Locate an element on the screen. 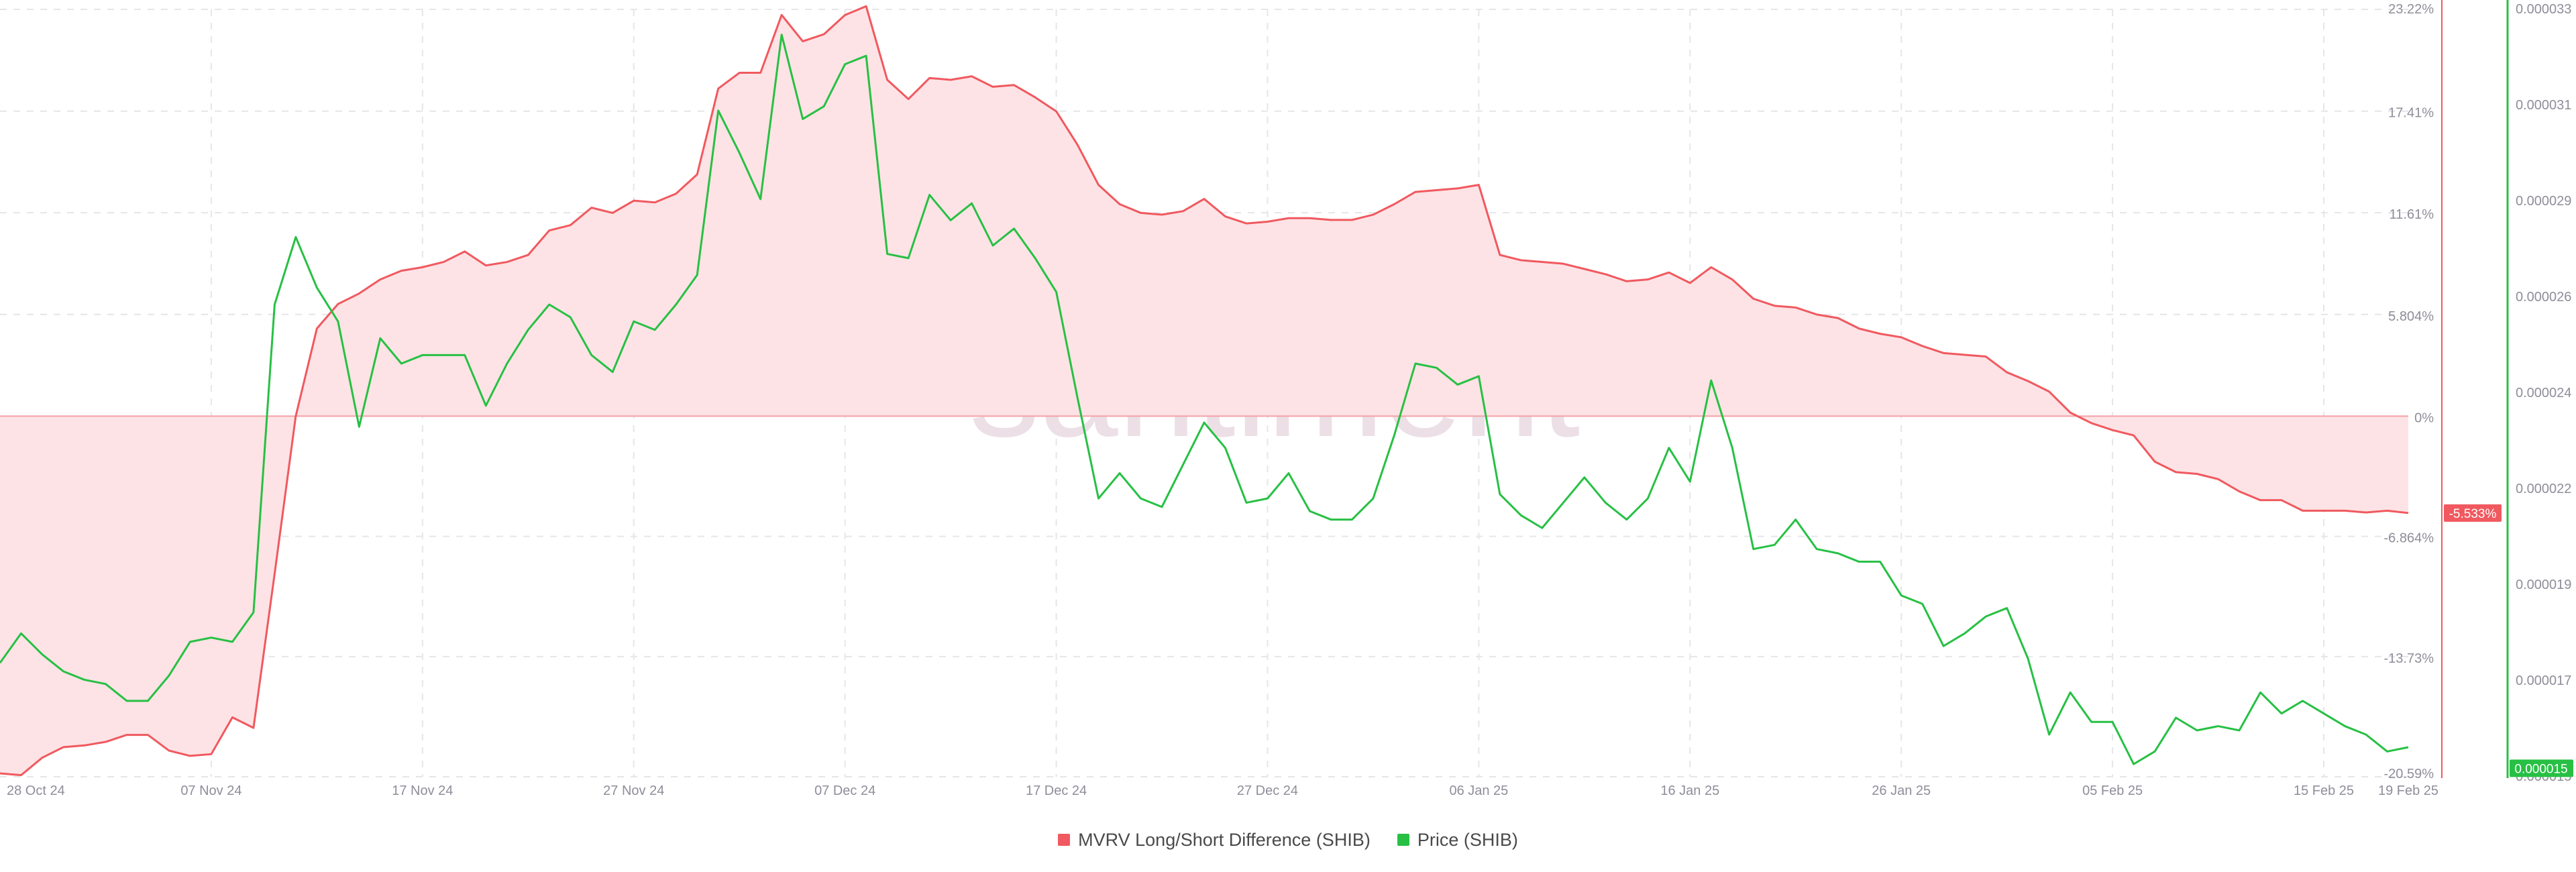 Image resolution: width=2576 pixels, height=872 pixels. legend-swatch-price is located at coordinates (1403, 840).